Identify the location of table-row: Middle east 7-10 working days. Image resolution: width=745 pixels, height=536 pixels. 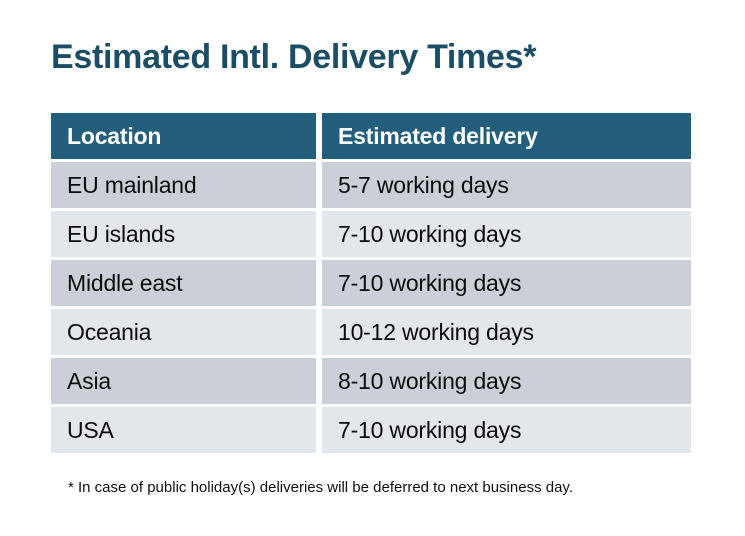
(371, 283).